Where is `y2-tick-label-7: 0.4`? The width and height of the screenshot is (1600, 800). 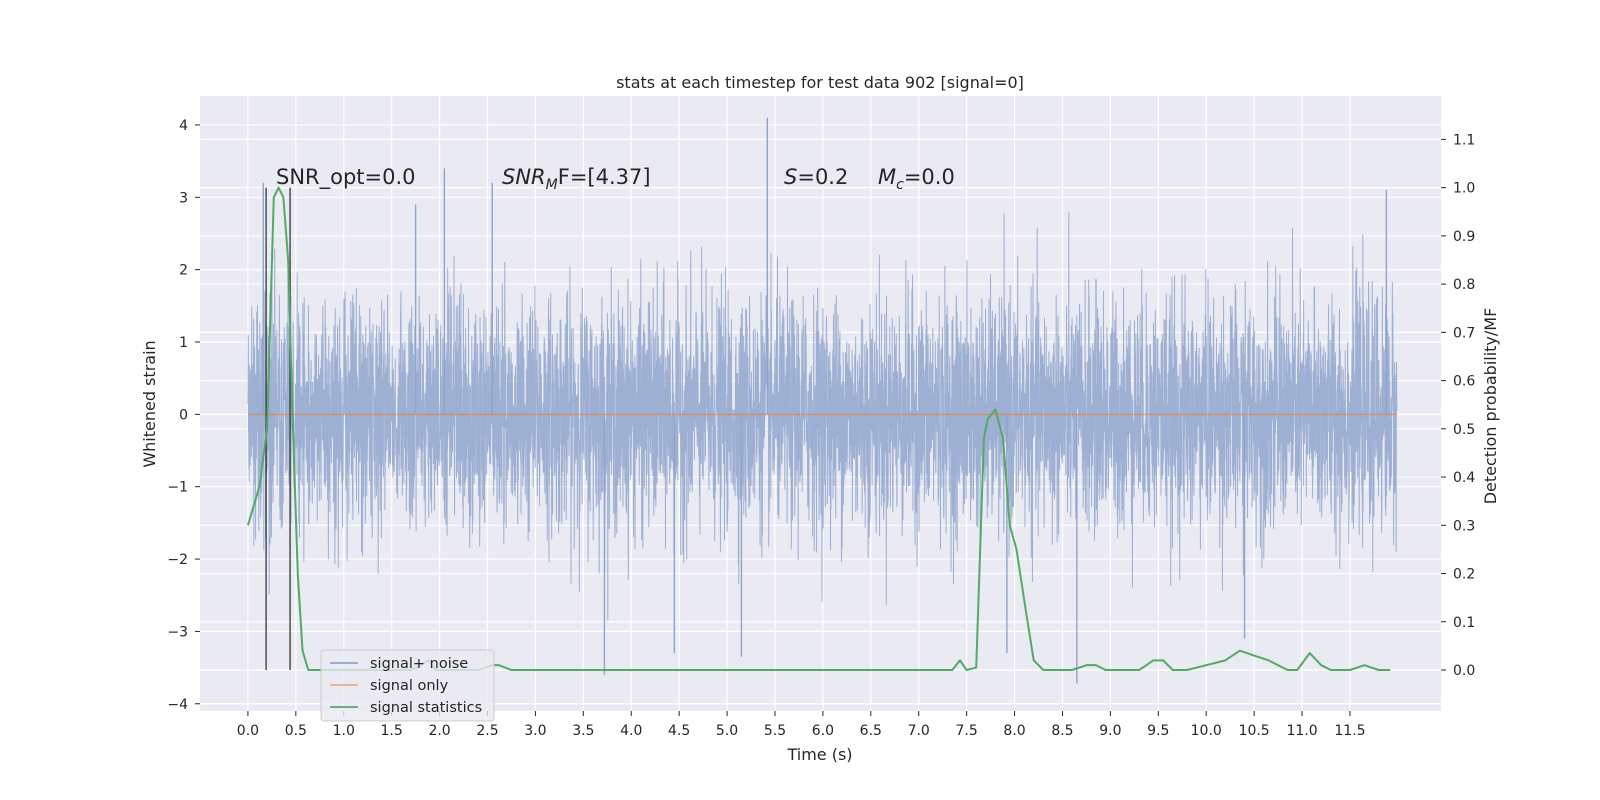
y2-tick-label-7: 0.4 is located at coordinates (1464, 478).